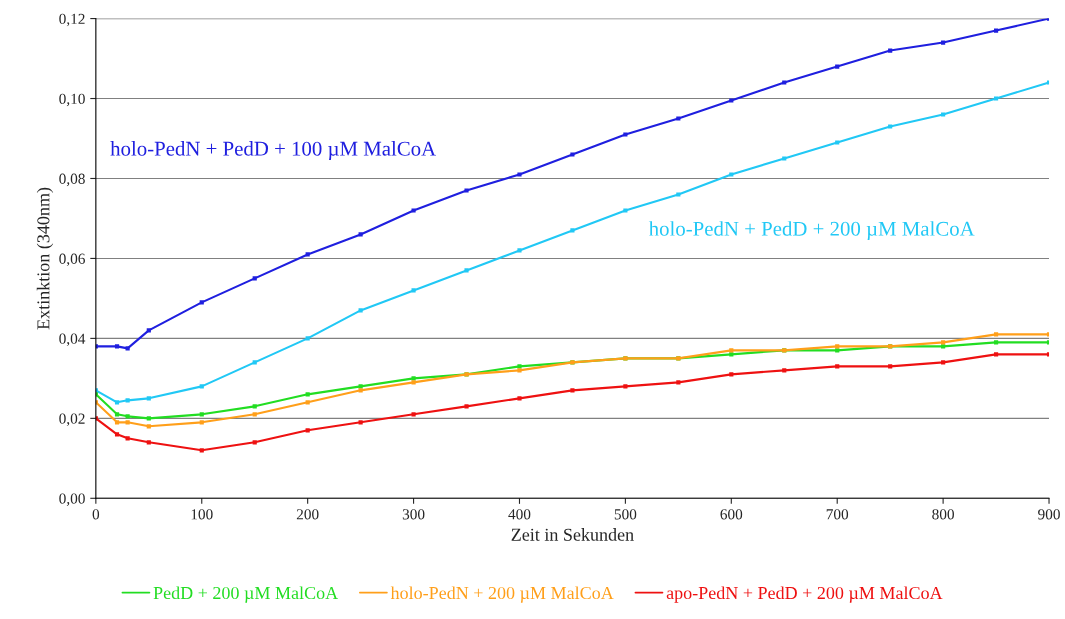  I want to click on annotation: holo-PedN + PedD + 100 µM MalCoA, so click(273, 150).